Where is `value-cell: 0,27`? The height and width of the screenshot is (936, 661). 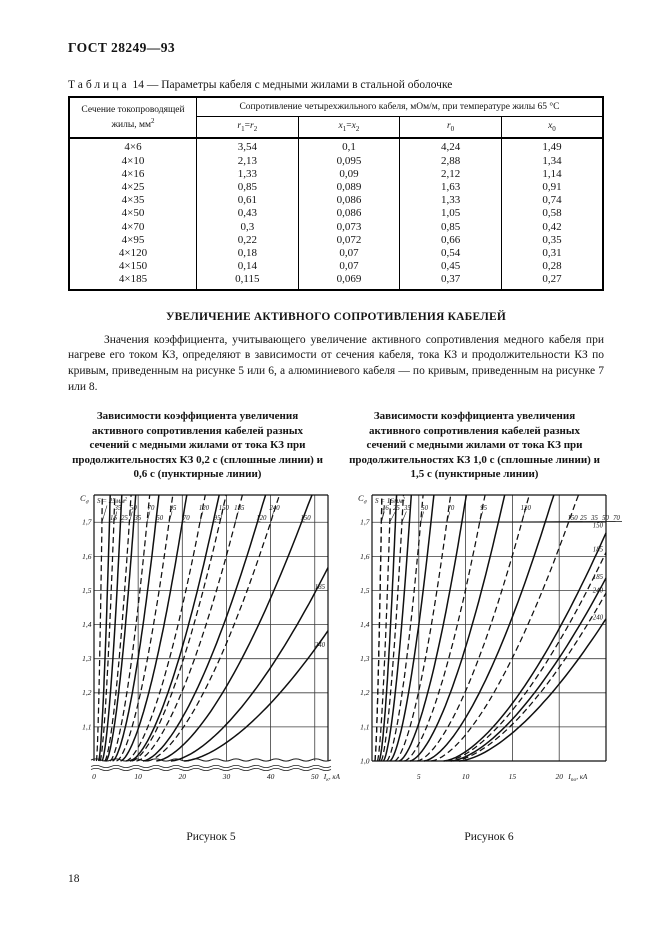 value-cell: 0,27 is located at coordinates (552, 281).